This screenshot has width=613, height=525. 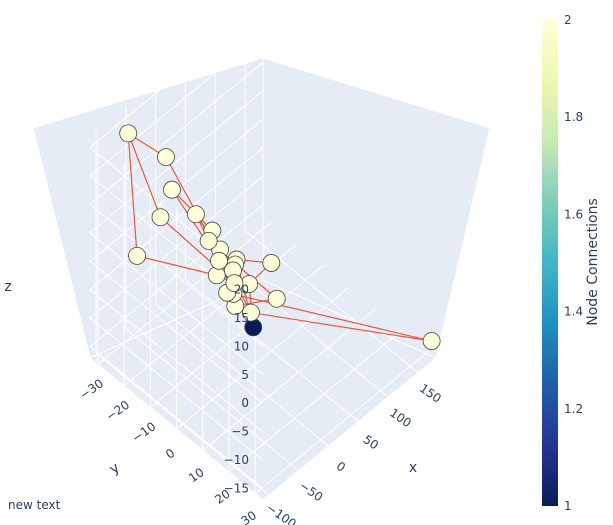 I want to click on z-tick-label: 5, so click(x=245, y=375).